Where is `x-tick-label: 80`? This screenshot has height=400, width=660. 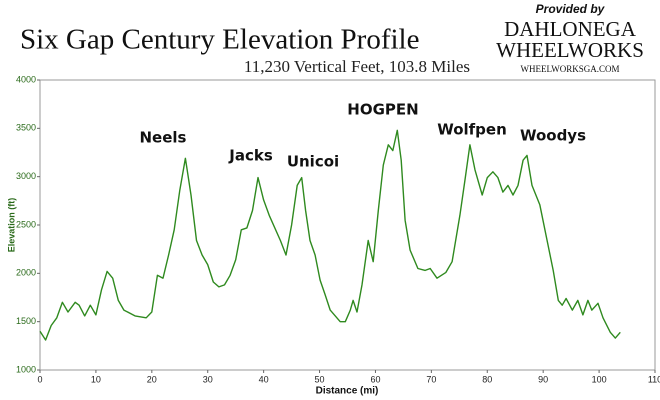
x-tick-label: 80 is located at coordinates (487, 379).